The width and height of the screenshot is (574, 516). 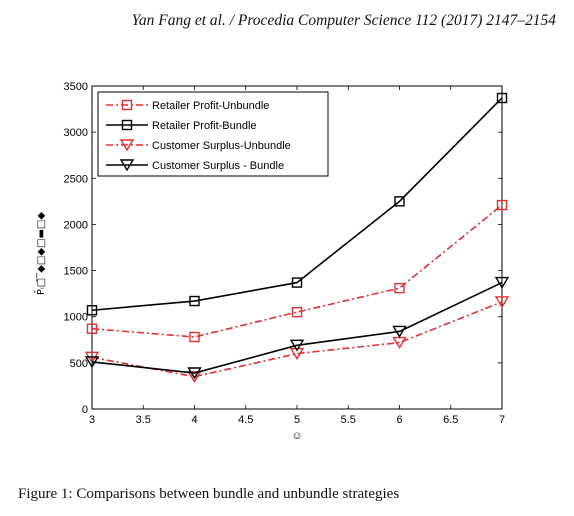 What do you see at coordinates (204, 126) in the screenshot?
I see `legend-label: Retailer Profit-Bundle` at bounding box center [204, 126].